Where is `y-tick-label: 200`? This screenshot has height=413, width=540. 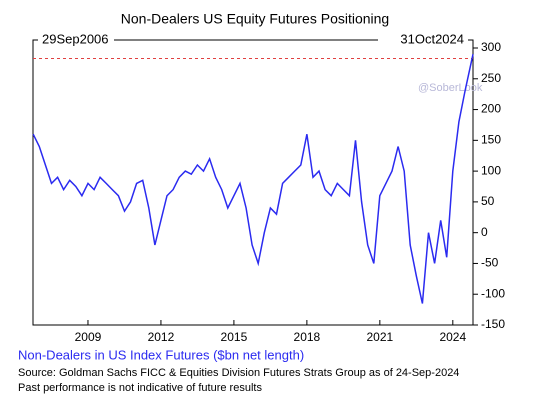
y-tick-label: 200 is located at coordinates (491, 109).